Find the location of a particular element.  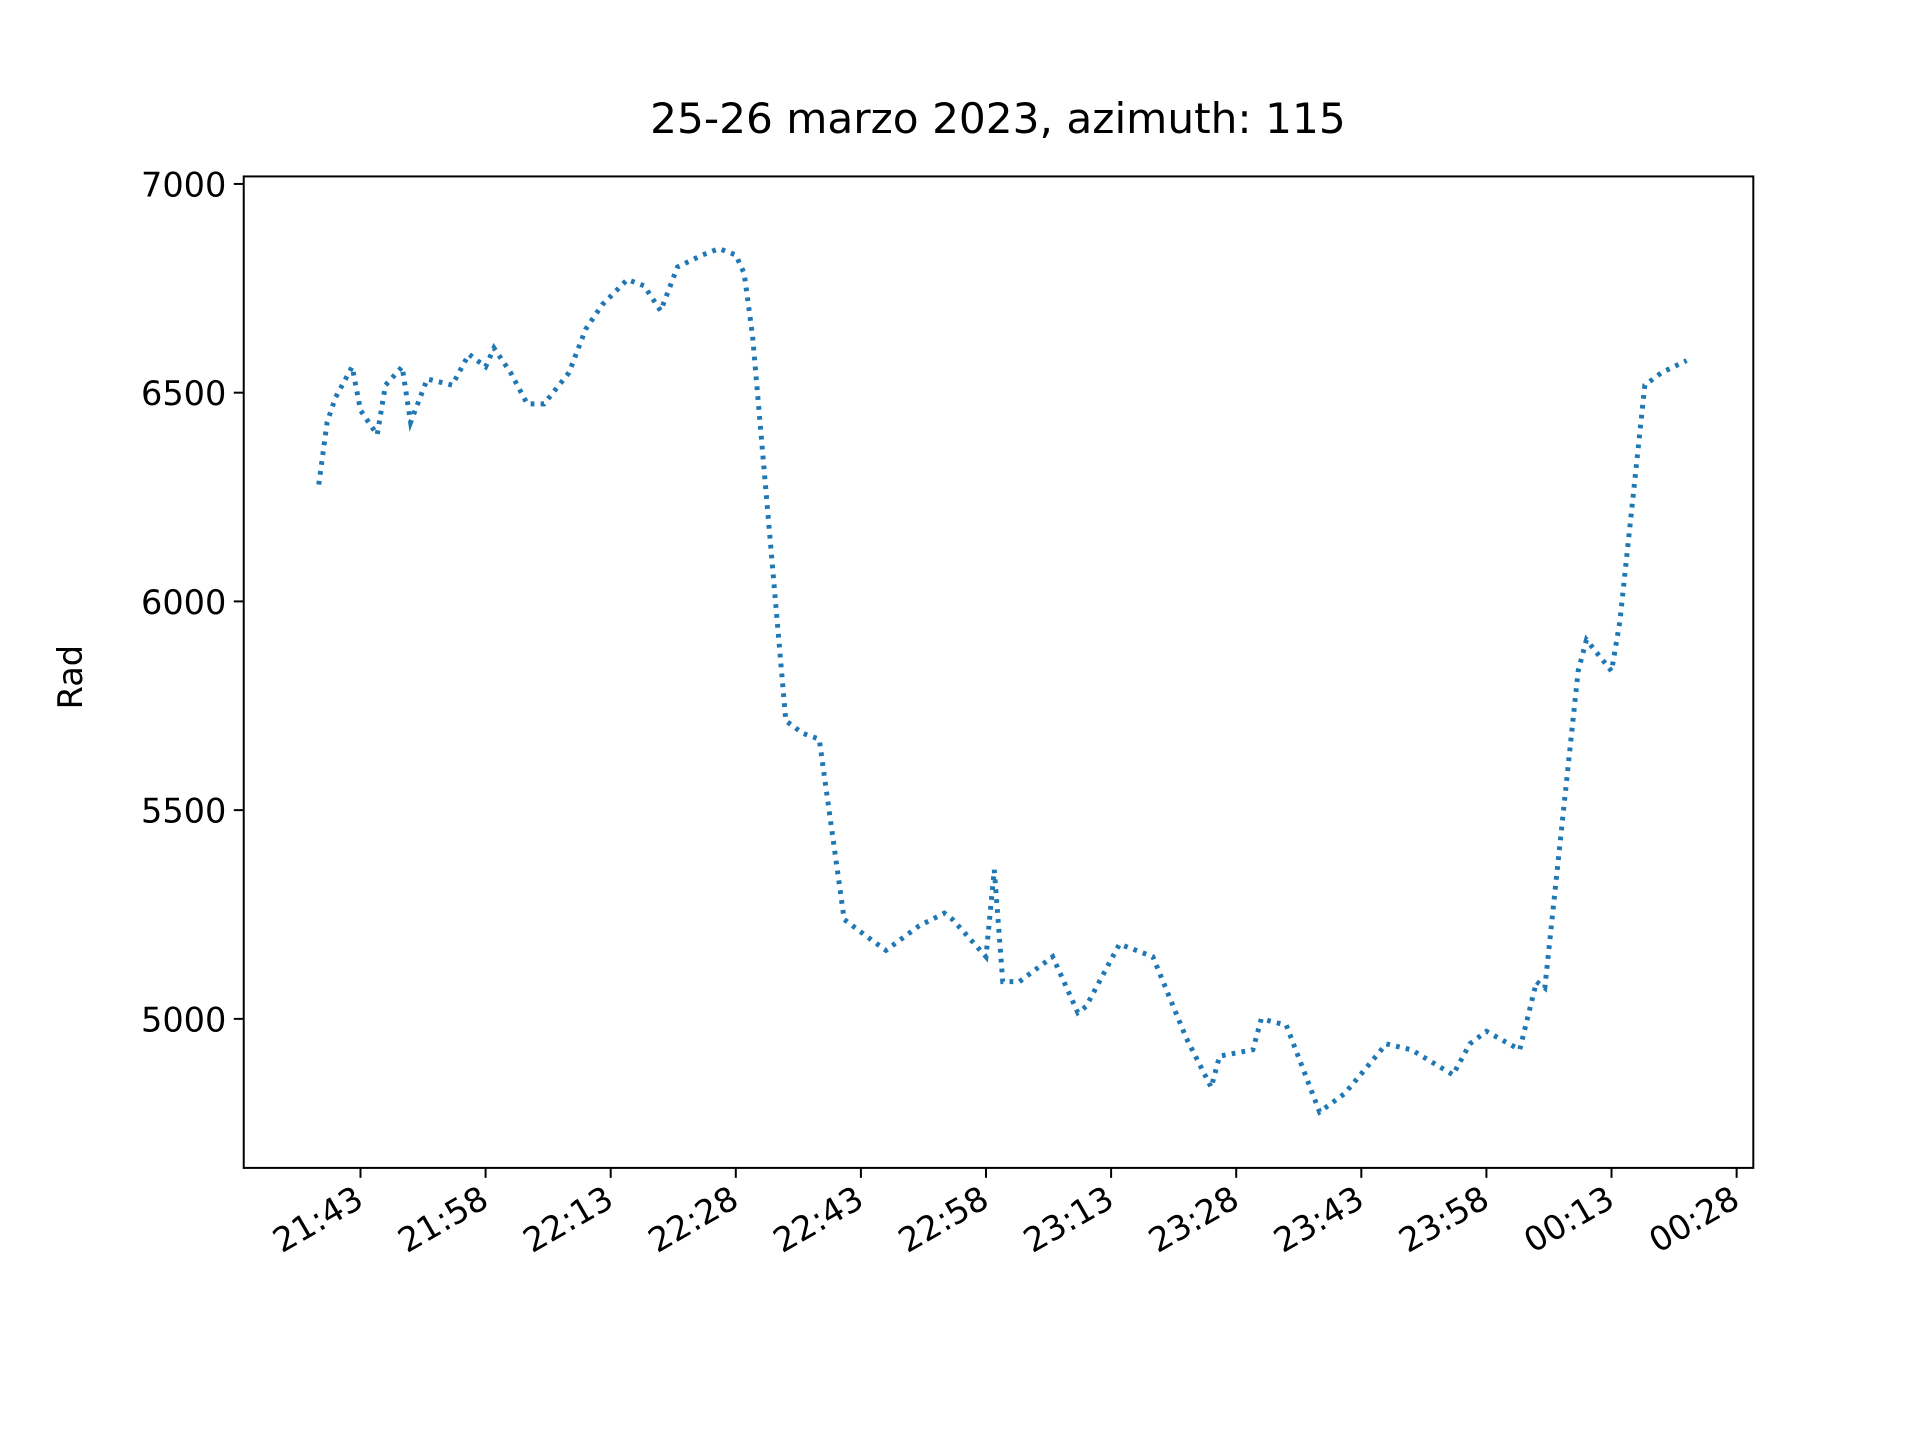

y-tick-label: 5500 is located at coordinates (183, 811).